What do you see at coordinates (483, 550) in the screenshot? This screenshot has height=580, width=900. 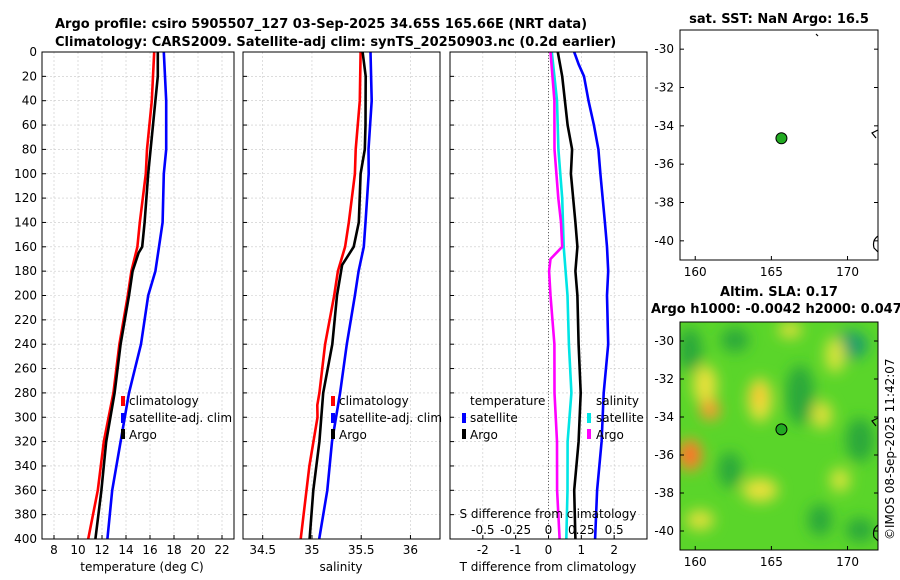 I see `x-tick-label: -2` at bounding box center [483, 550].